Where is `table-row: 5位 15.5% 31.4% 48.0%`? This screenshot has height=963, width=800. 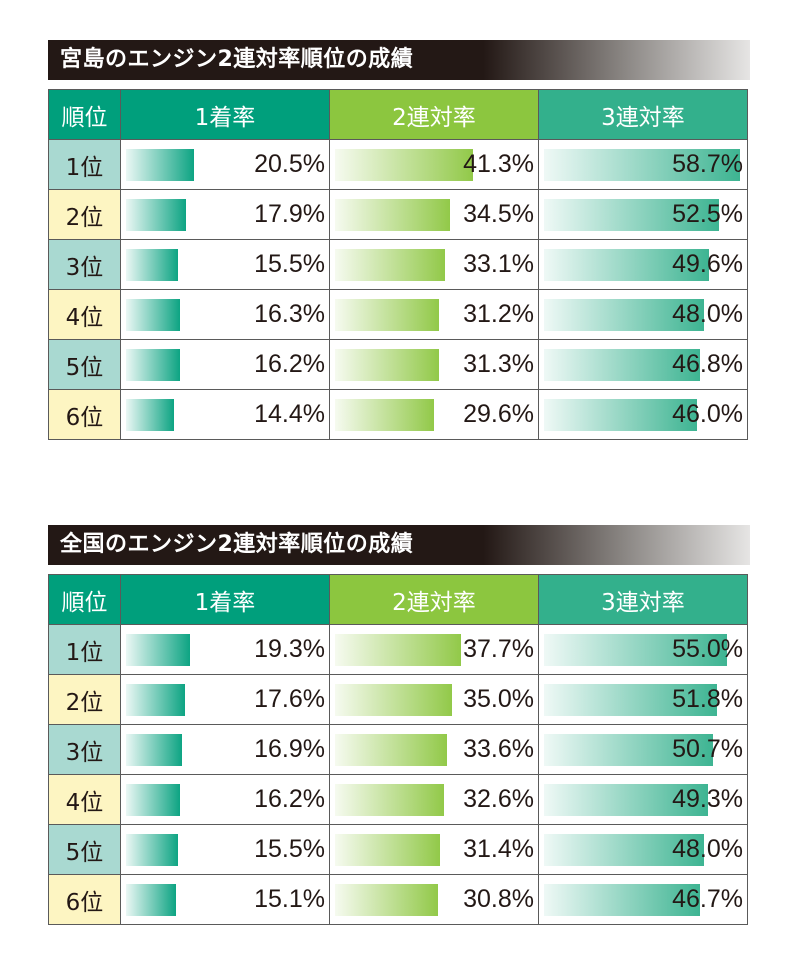 table-row: 5位 15.5% 31.4% 48.0% is located at coordinates (398, 849).